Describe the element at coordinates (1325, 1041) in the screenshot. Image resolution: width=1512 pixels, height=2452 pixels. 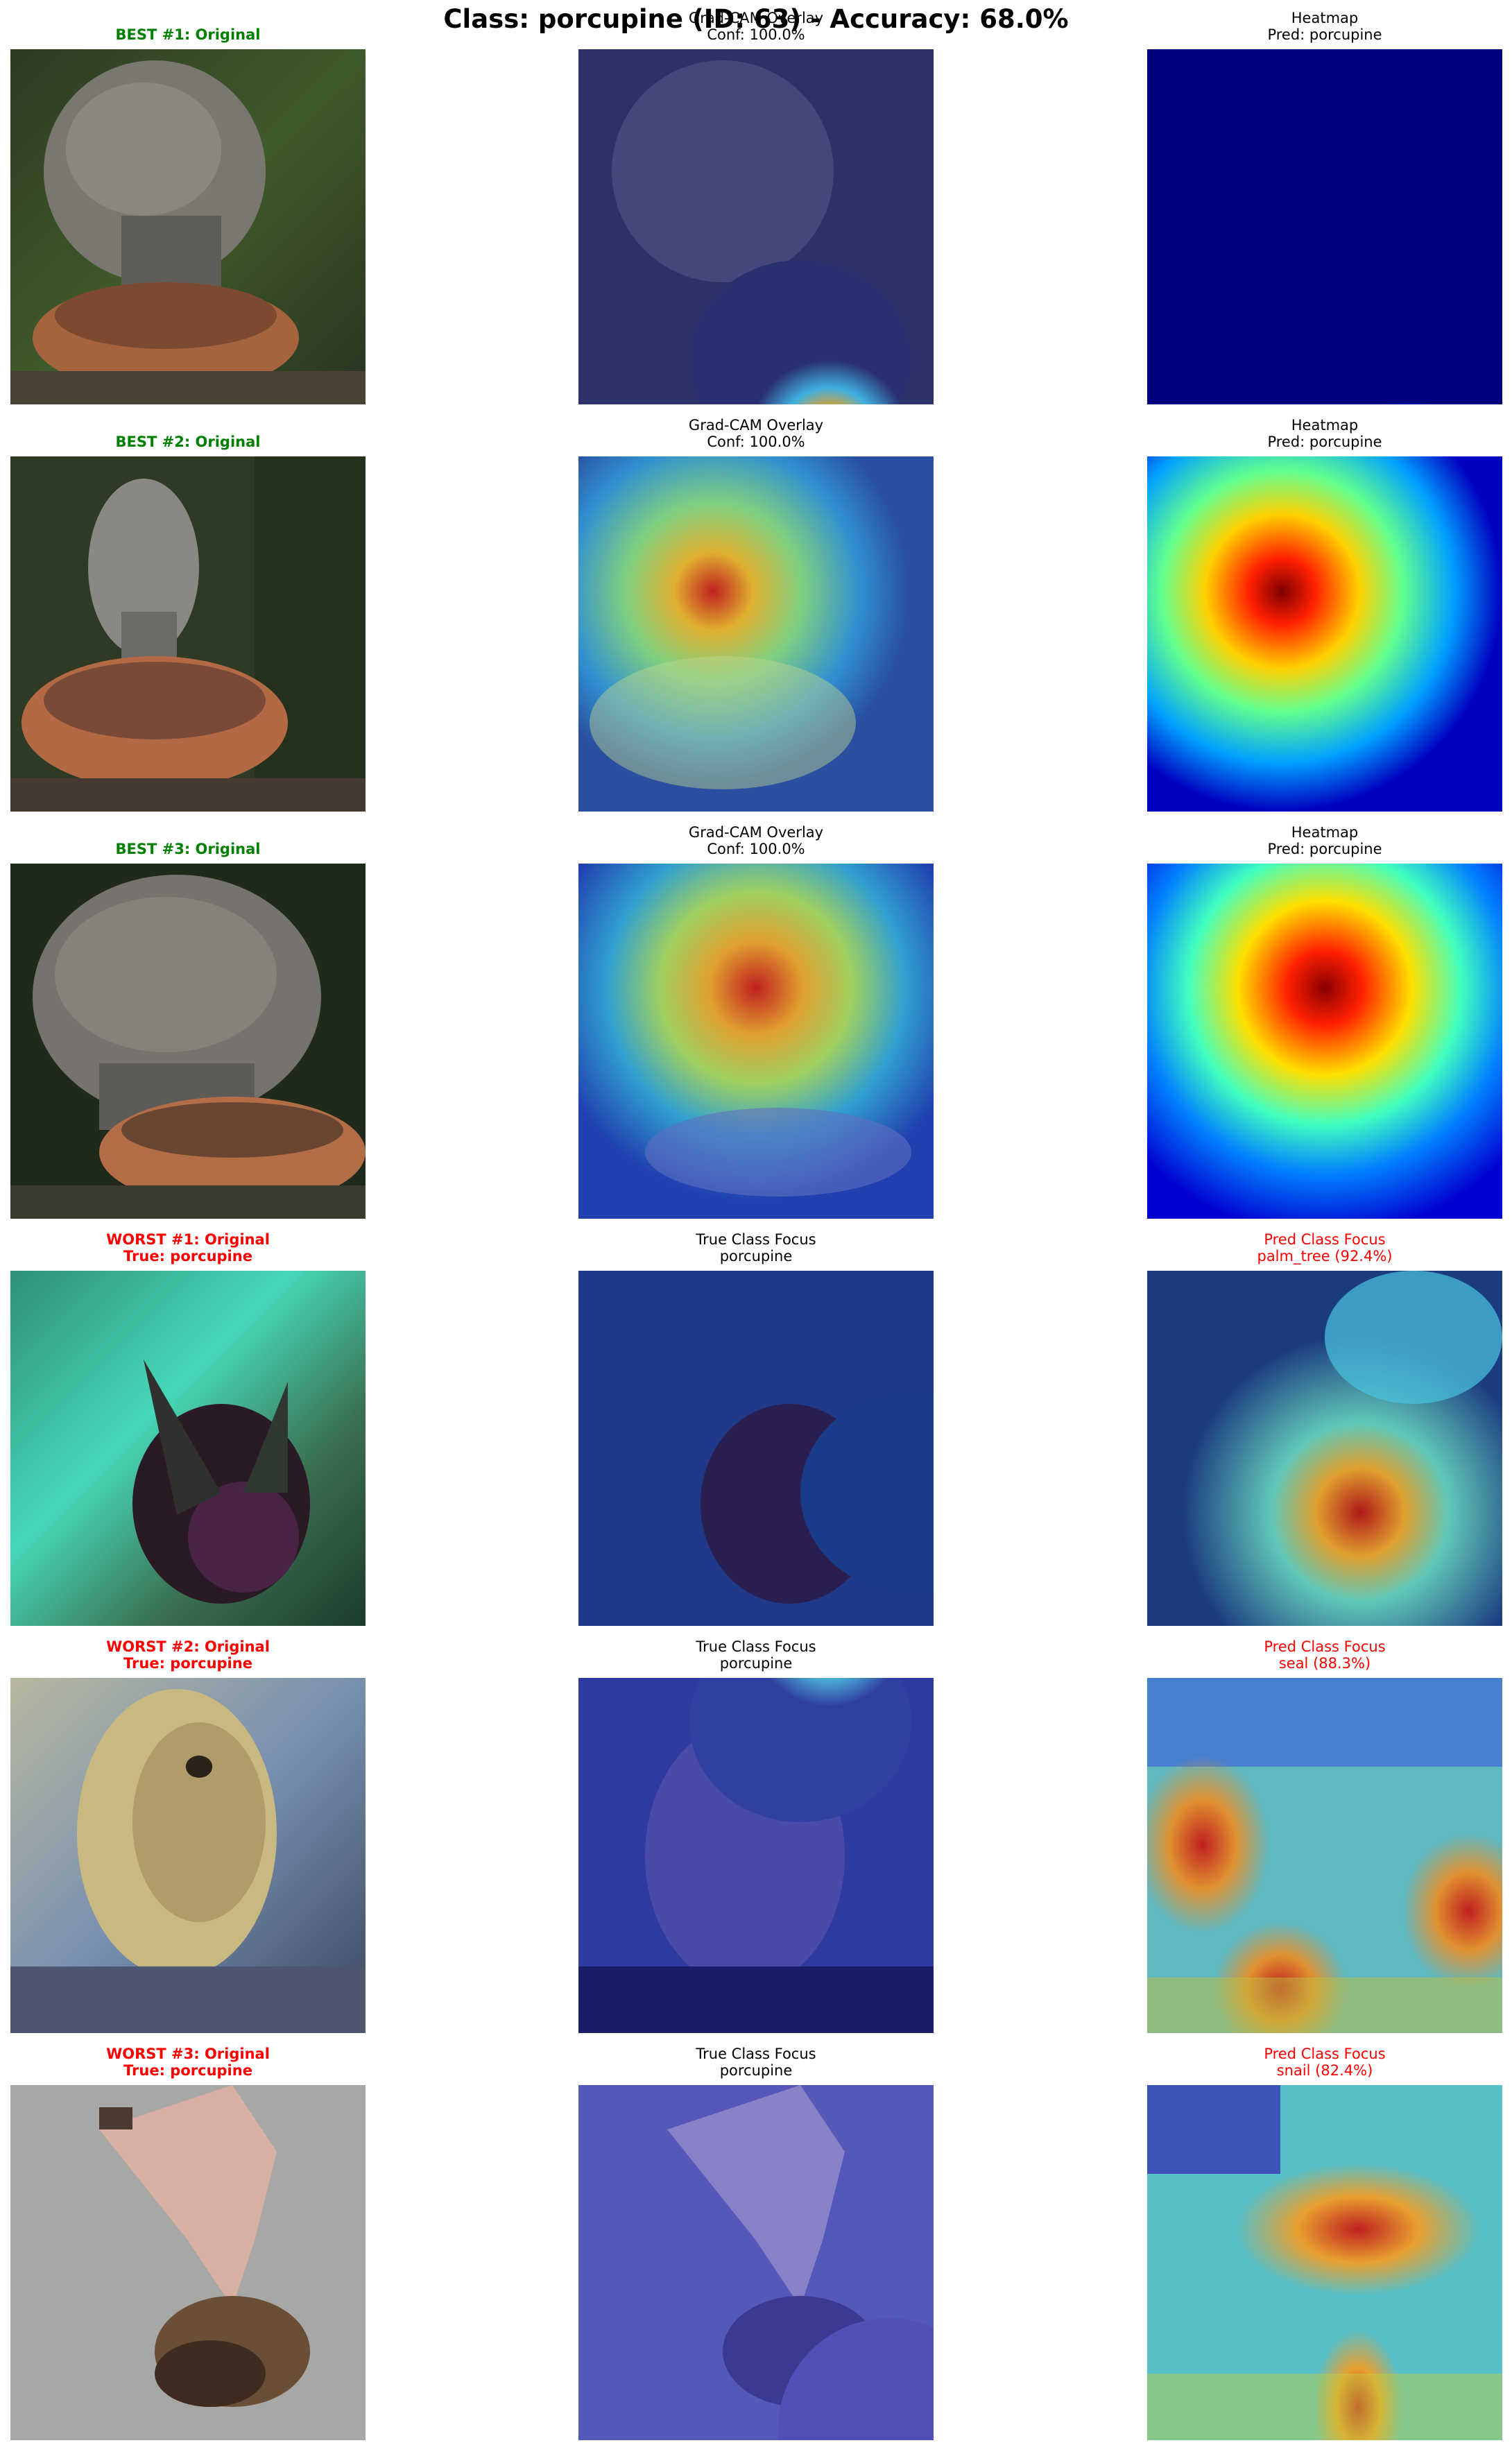
I see `row3-heatmap-image` at that location.